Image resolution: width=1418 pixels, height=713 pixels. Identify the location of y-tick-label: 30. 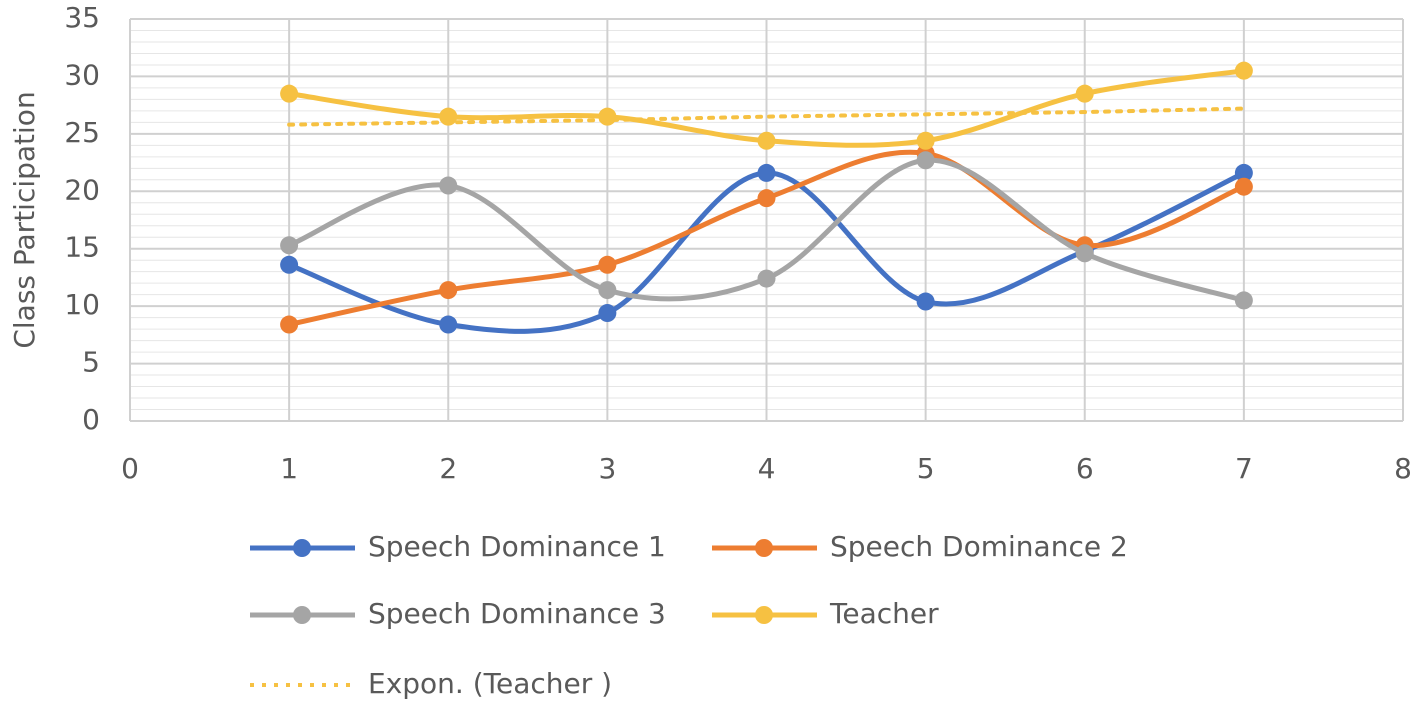
(82, 74).